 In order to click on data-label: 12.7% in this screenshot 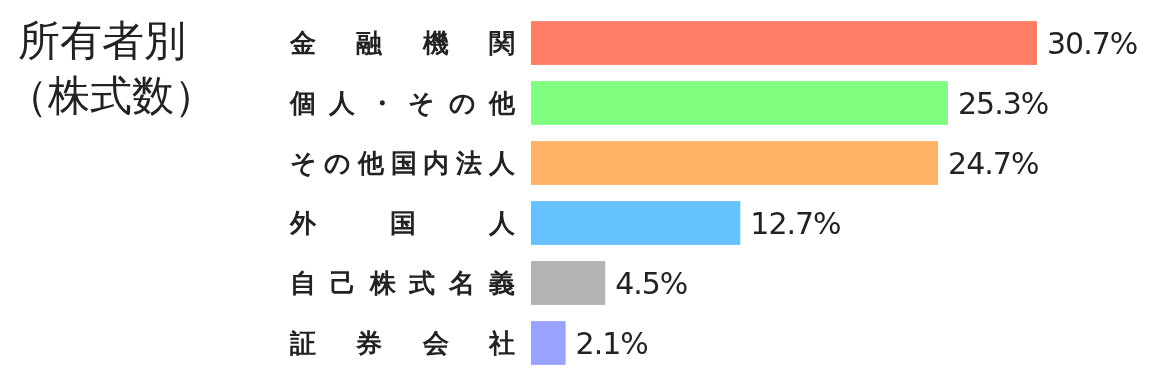, I will do `click(795, 223)`.